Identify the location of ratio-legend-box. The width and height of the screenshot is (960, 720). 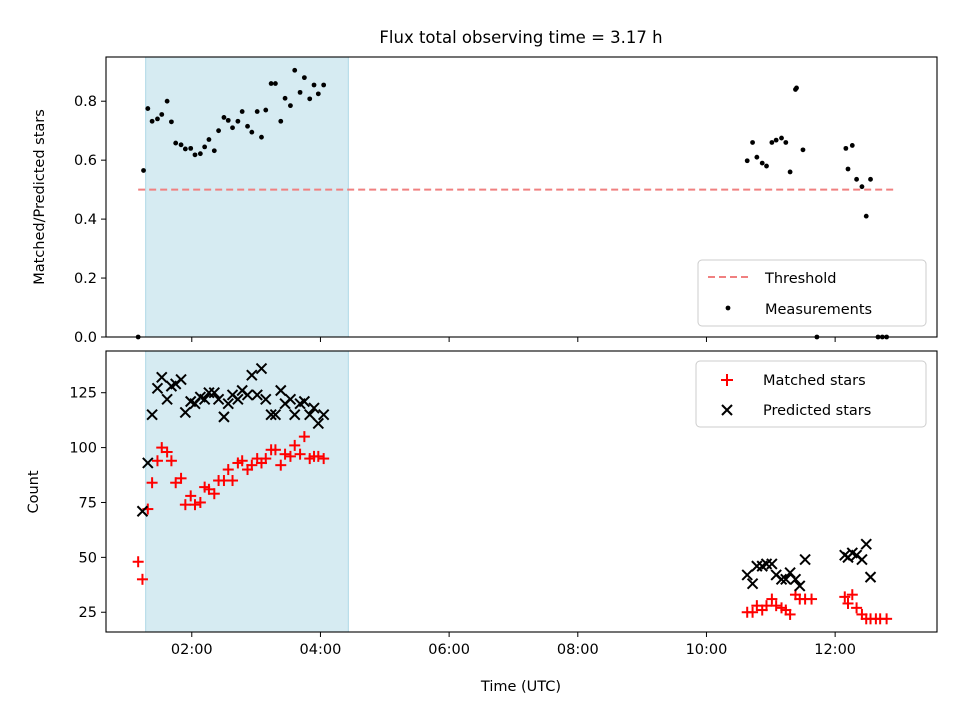
(812, 293).